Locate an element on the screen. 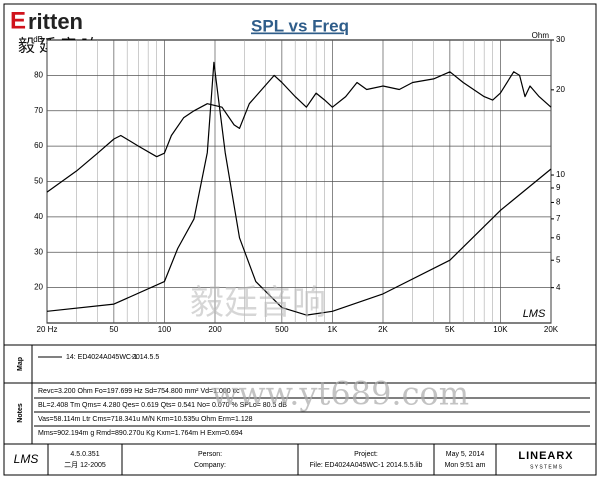  watermark: 毅廷音响 is located at coordinates (258, 303).